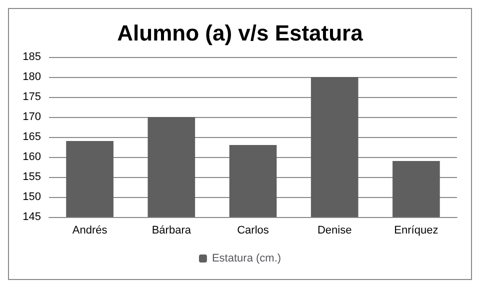  I want to click on y-tick-label: 145, so click(31, 217).